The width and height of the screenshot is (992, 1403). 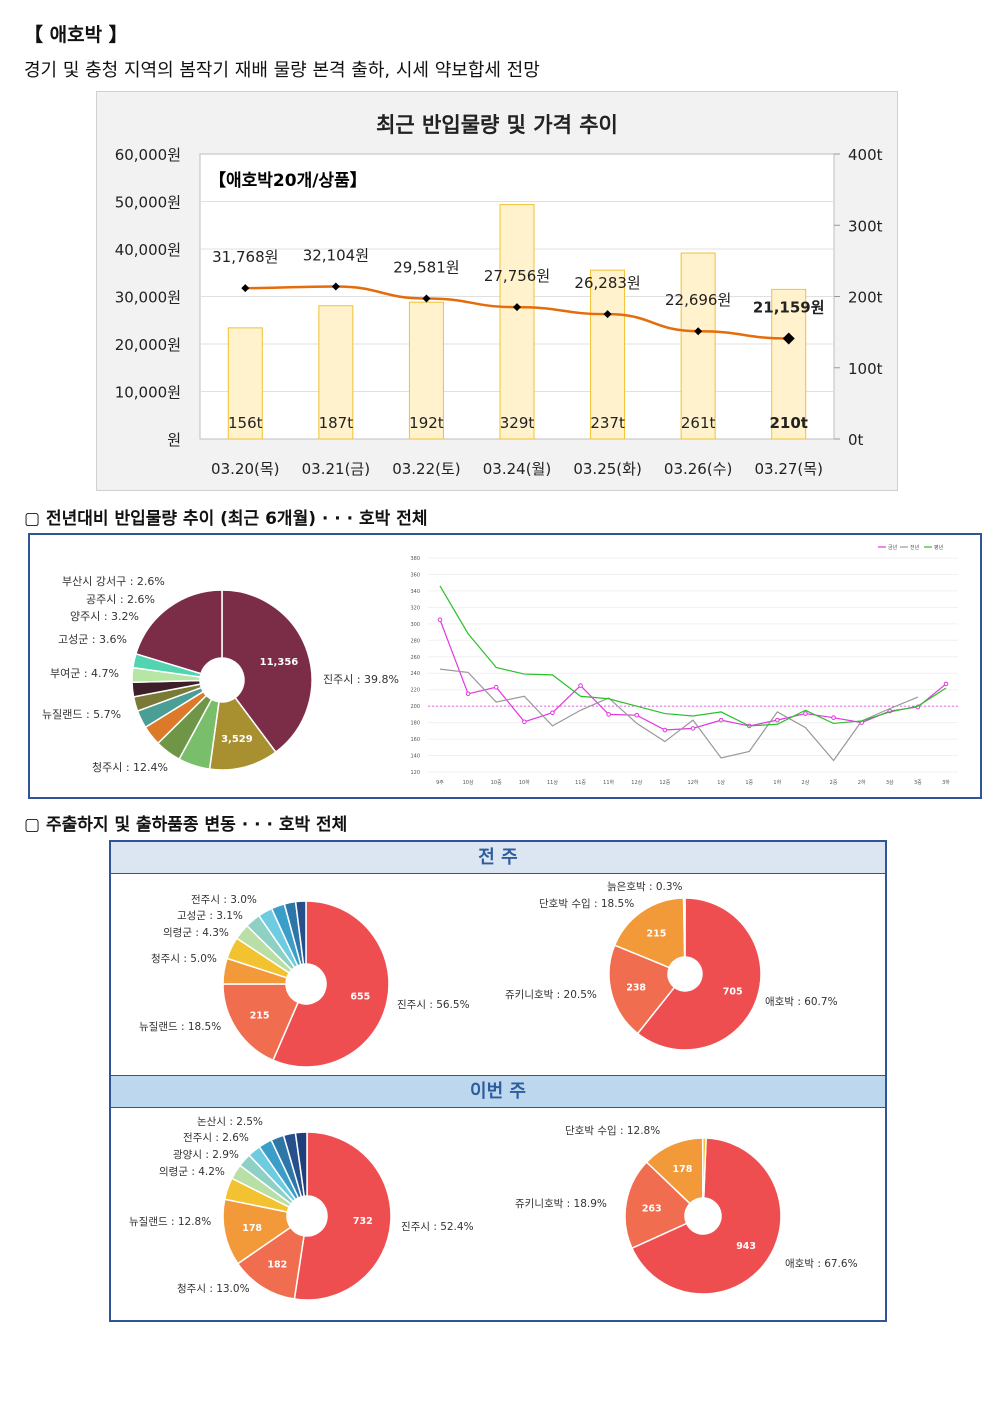 I want to click on y-right-tick: 200t, so click(x=865, y=298).